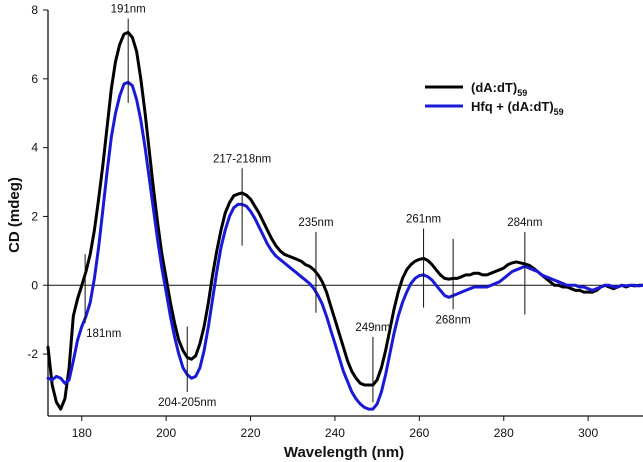 Image resolution: width=643 pixels, height=462 pixels. I want to click on legend-label-1: (dA:dT)59, so click(499, 89).